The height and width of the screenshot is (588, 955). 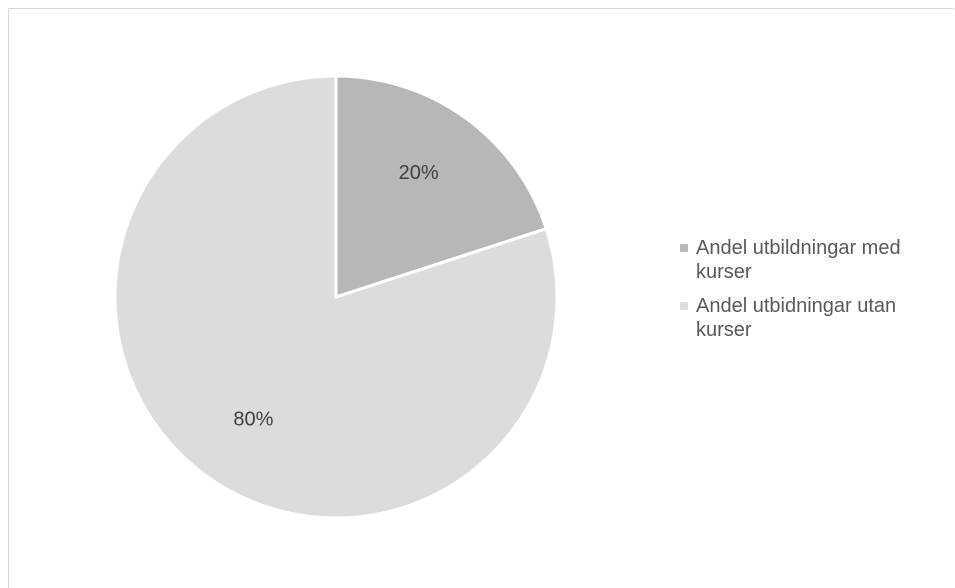 I want to click on legend-swatch-utan-kurser, so click(x=684, y=306).